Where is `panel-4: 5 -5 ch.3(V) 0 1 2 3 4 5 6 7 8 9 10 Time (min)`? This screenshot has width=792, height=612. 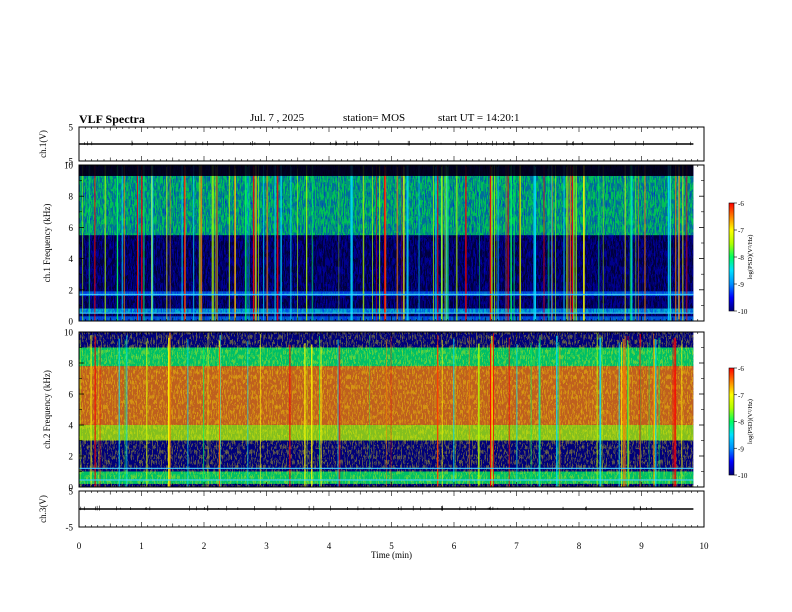
panel-4: 5 -5 ch.3(V) 0 1 2 3 4 5 6 7 8 9 10 Time (min) is located at coordinates (373, 524).